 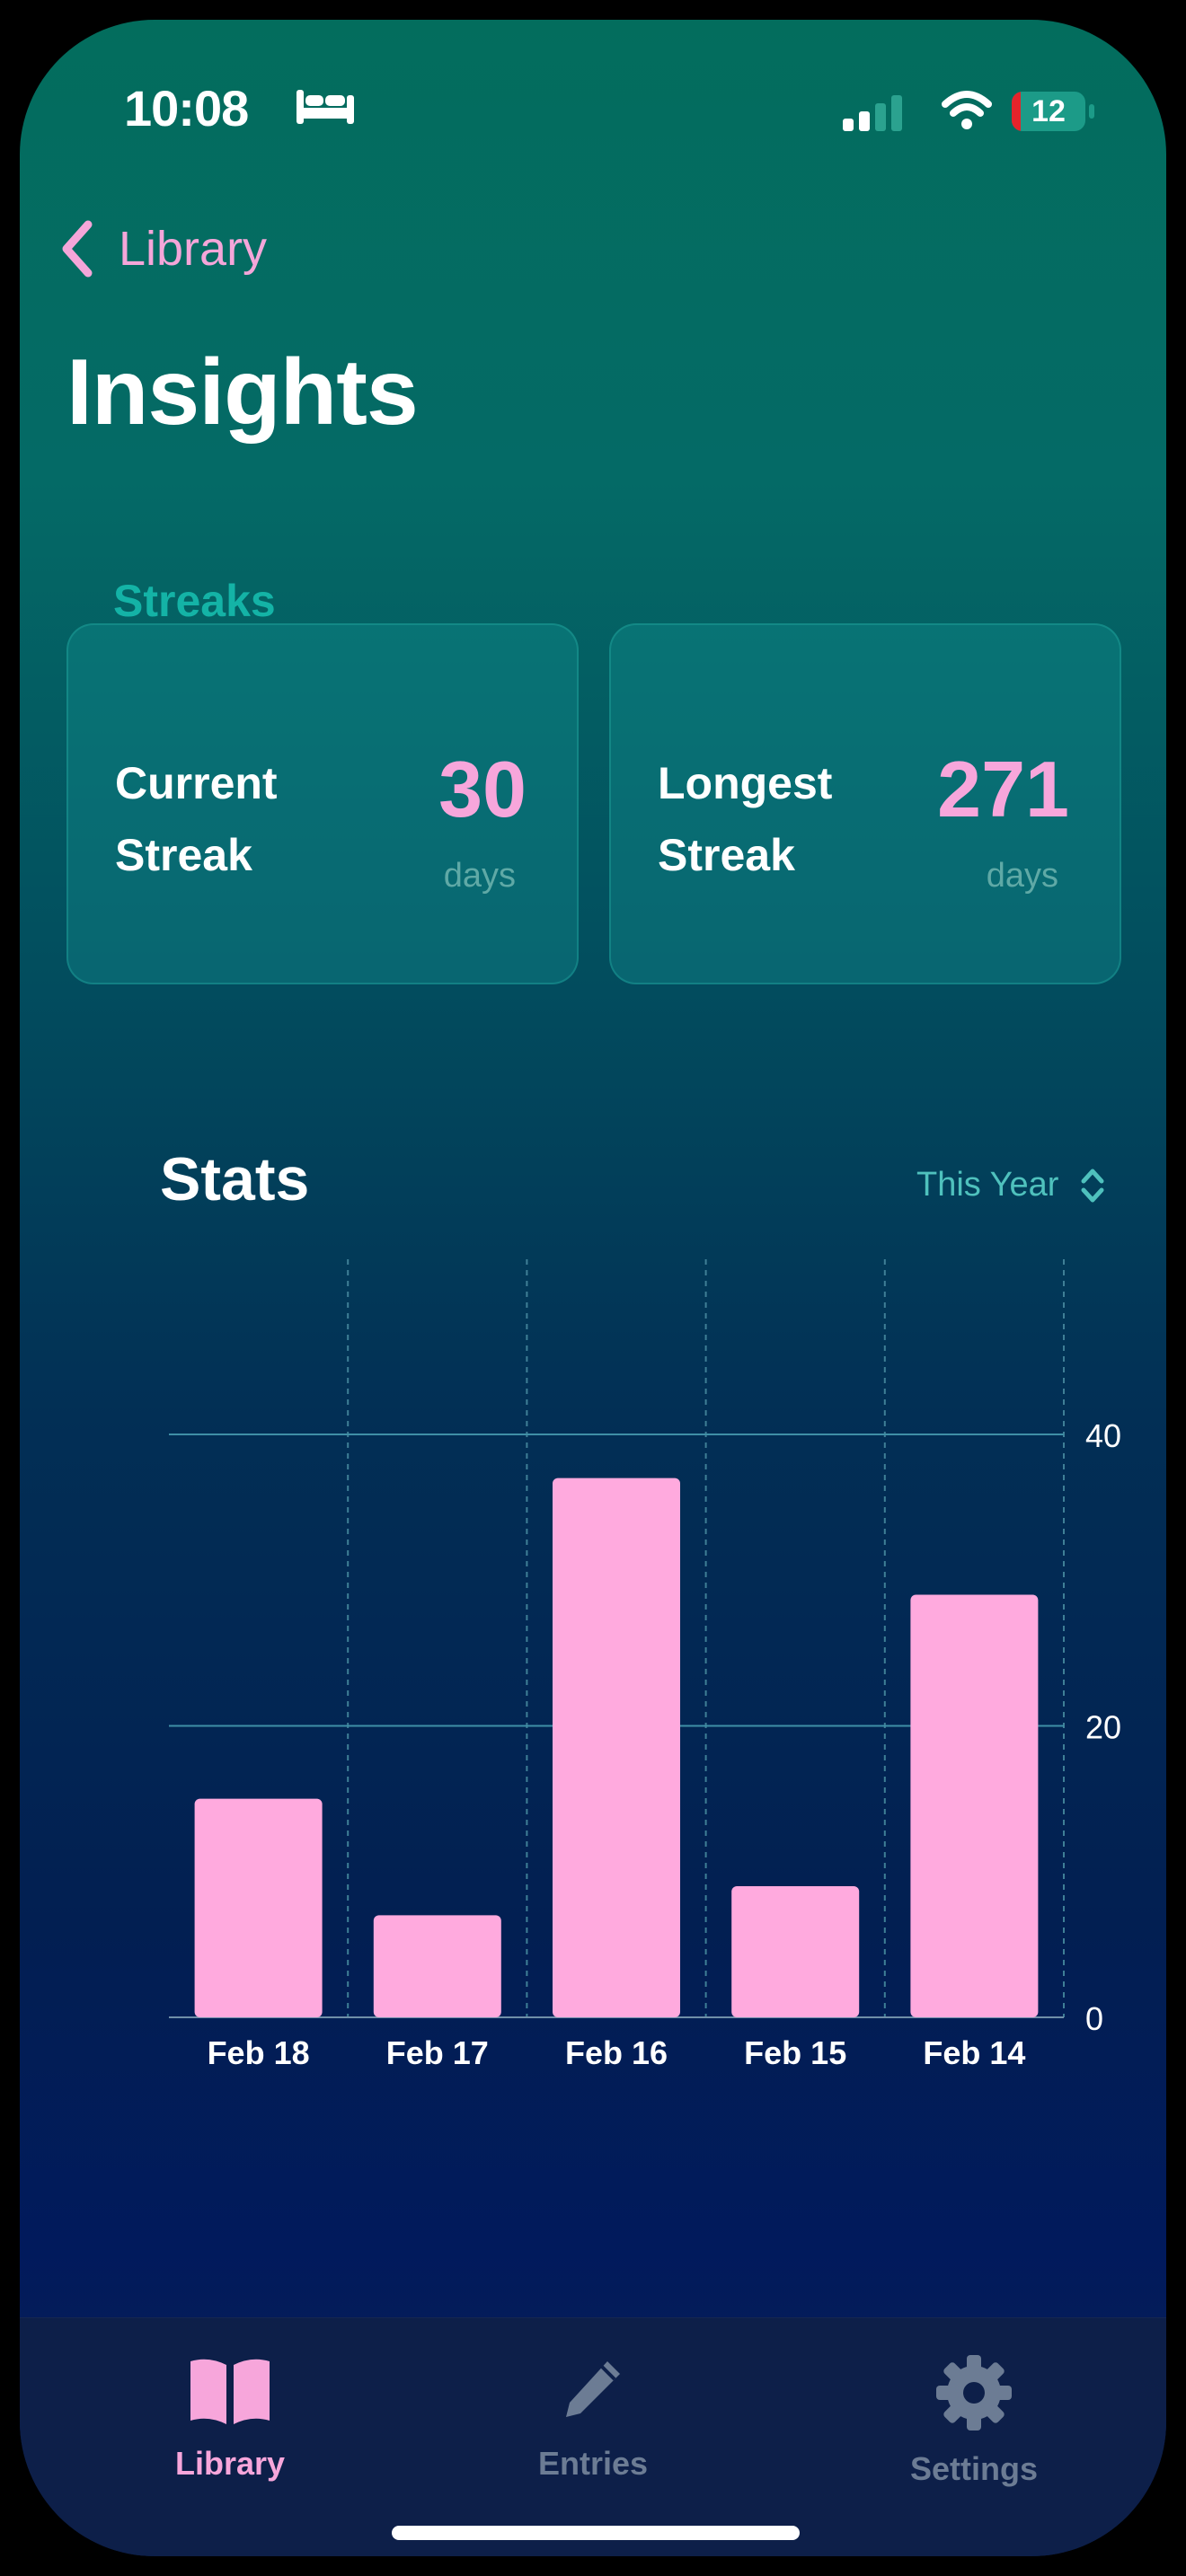 What do you see at coordinates (973, 2468) in the screenshot?
I see `tab-settings-label: Settings` at bounding box center [973, 2468].